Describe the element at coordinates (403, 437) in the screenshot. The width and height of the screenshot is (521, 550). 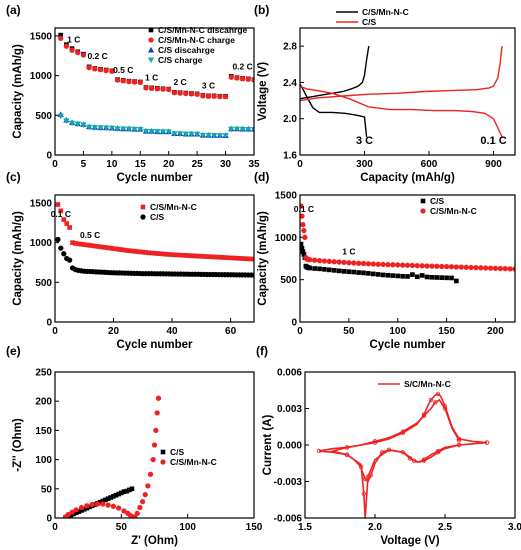
I see `series-line` at that location.